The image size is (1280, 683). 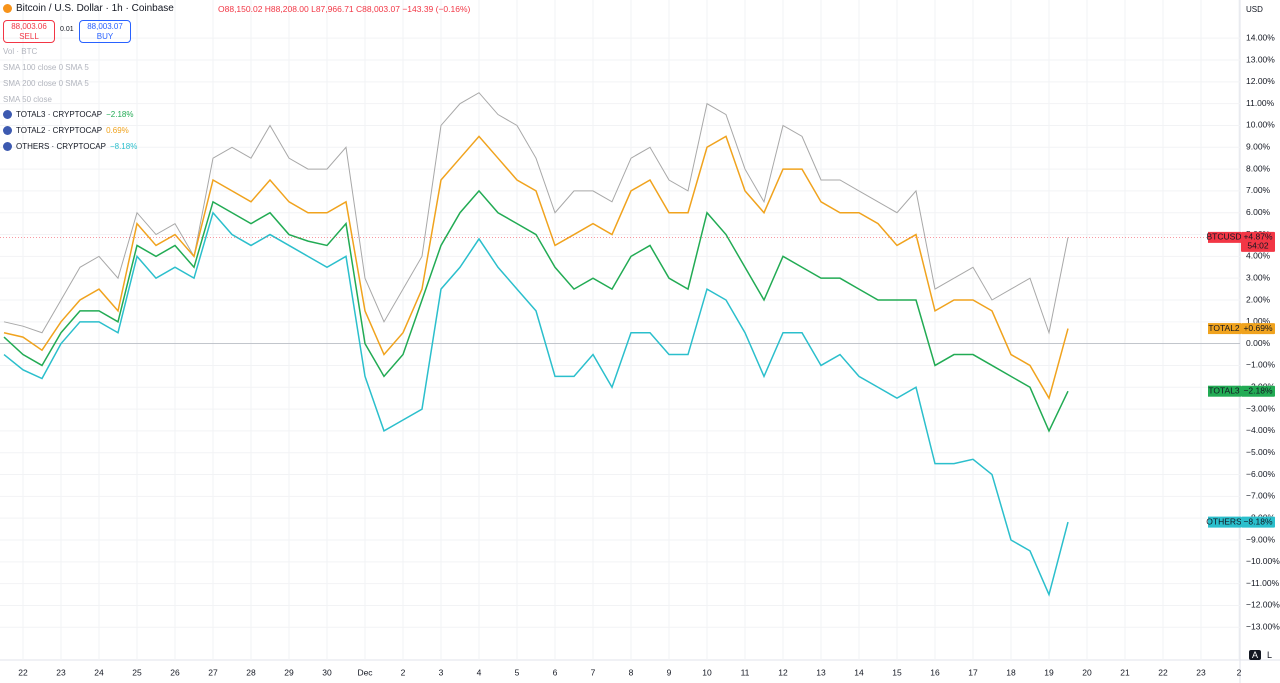 I want to click on symbol-title: Bitcoin / U.S. Dollar · 1h · Coinbase, so click(x=88, y=8).